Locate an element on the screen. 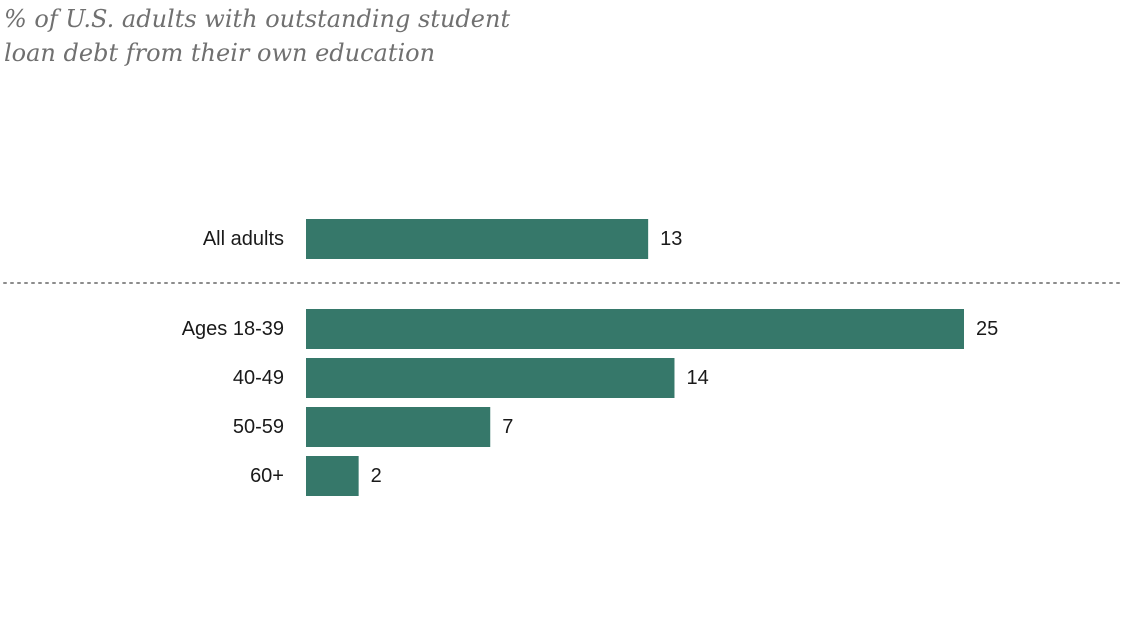 Image resolution: width=1128 pixels, height=636 pixels. category-label: Ages 18-39 is located at coordinates (233, 329).